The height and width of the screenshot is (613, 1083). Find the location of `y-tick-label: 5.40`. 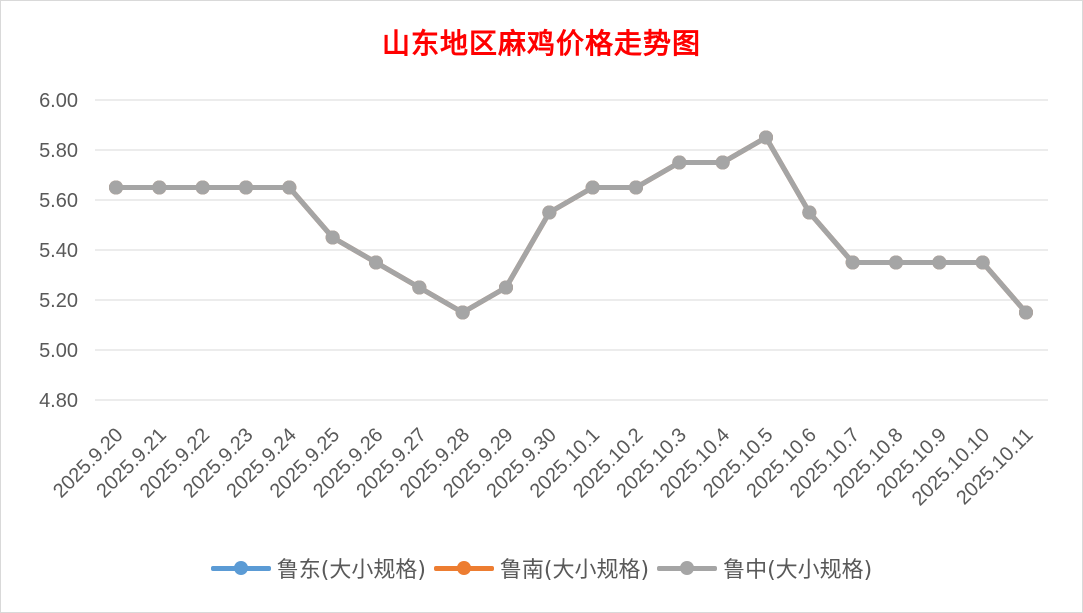

y-tick-label: 5.40 is located at coordinates (58, 251).